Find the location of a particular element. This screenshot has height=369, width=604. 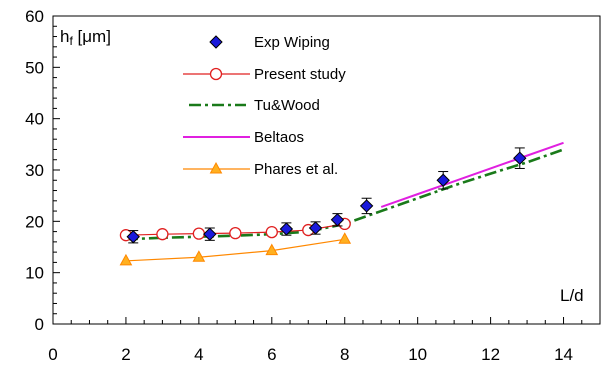

x-tick-label: 2 is located at coordinates (125, 354).